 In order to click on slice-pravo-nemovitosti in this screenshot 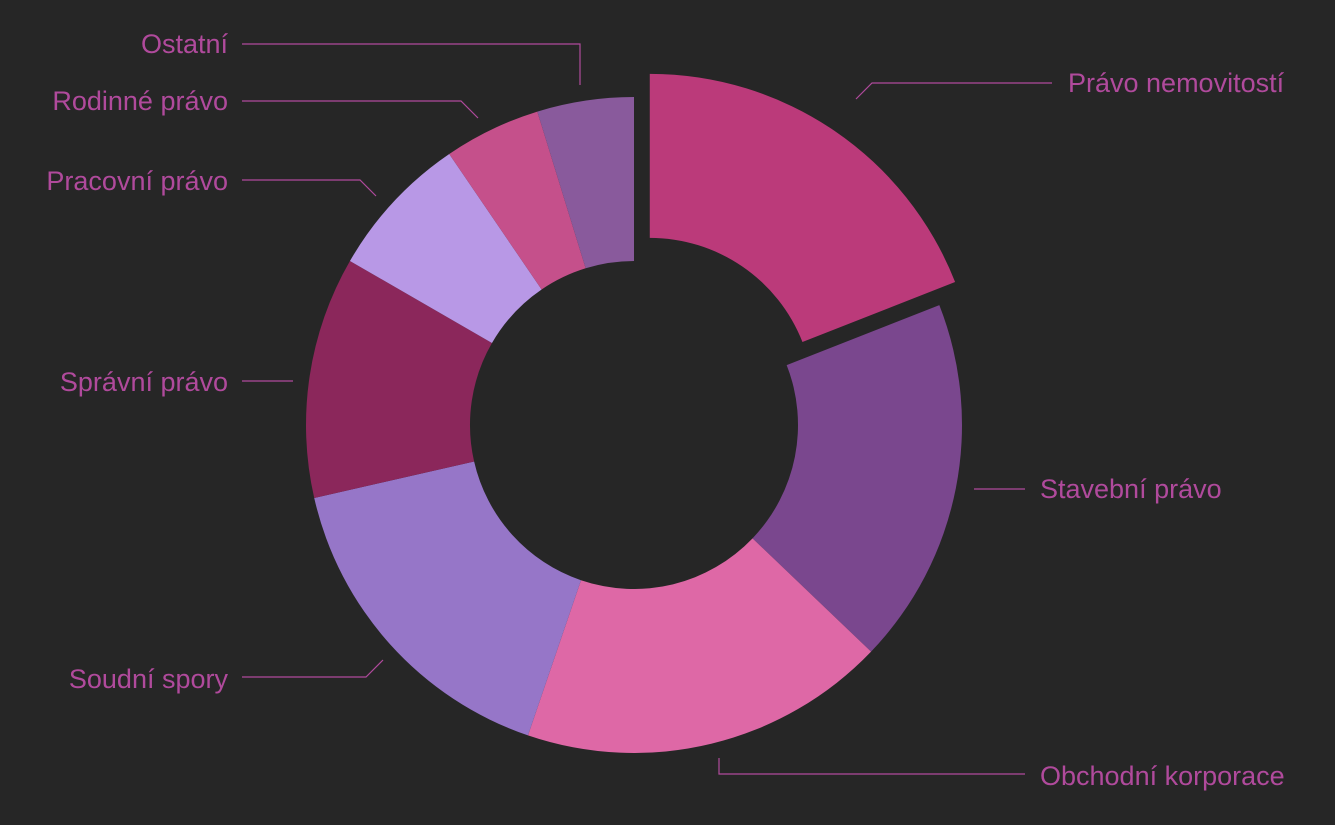, I will do `click(802, 207)`.